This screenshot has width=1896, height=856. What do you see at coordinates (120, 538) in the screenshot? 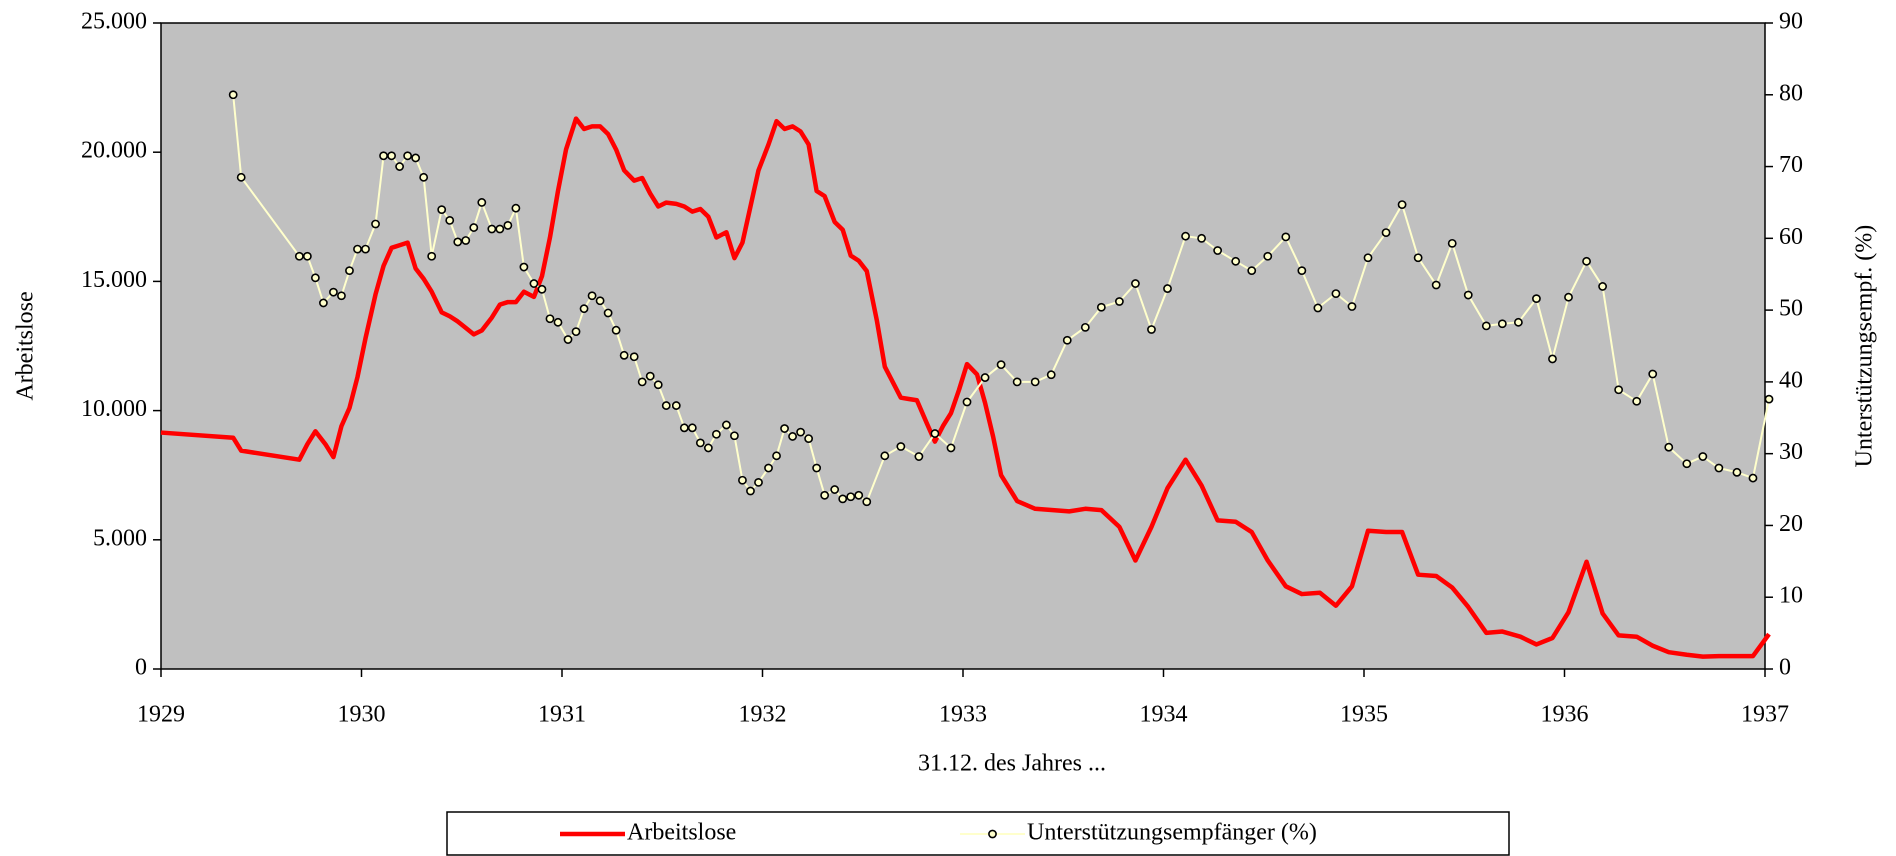
I see `y-tick-label: 5.000` at bounding box center [120, 538].